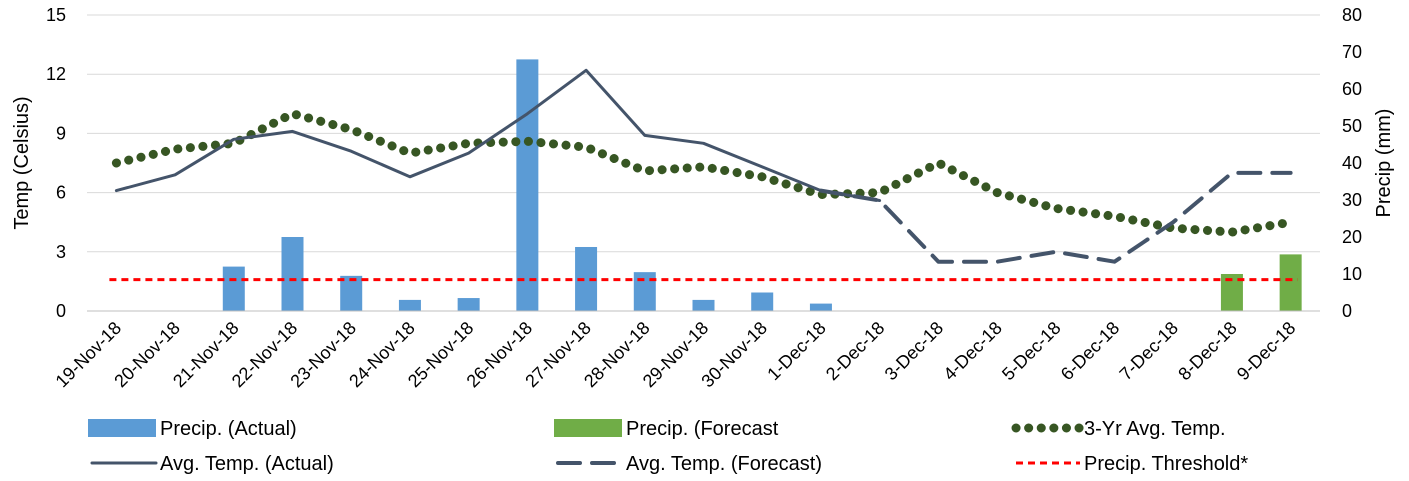 Image resolution: width=1409 pixels, height=481 pixels. What do you see at coordinates (1207, 351) in the screenshot?
I see `x-tick-label: 8-Dec-18` at bounding box center [1207, 351].